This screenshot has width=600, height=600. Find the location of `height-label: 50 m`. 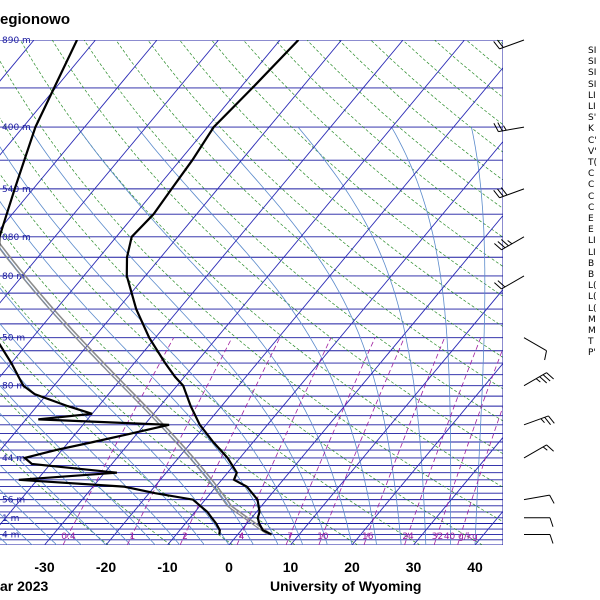

height-label: 50 m is located at coordinates (13, 339).